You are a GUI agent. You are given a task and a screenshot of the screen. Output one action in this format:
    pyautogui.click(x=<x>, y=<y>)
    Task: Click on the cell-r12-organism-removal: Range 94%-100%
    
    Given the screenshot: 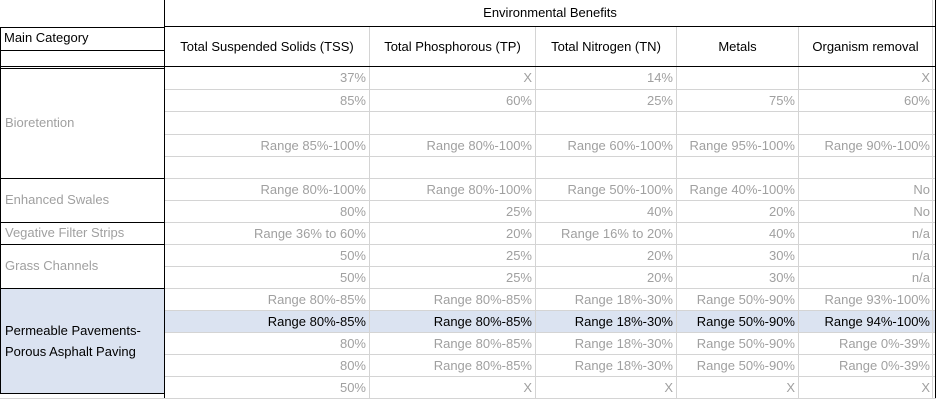 What is the action you would take?
    pyautogui.click(x=877, y=321)
    